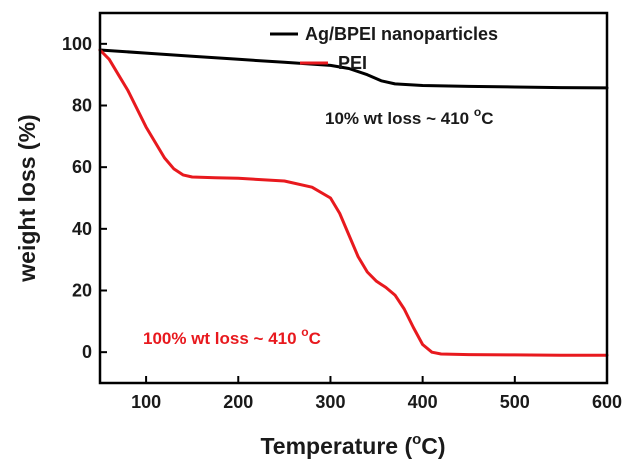  What do you see at coordinates (82, 167) in the screenshot?
I see `y-tick-label: 60` at bounding box center [82, 167].